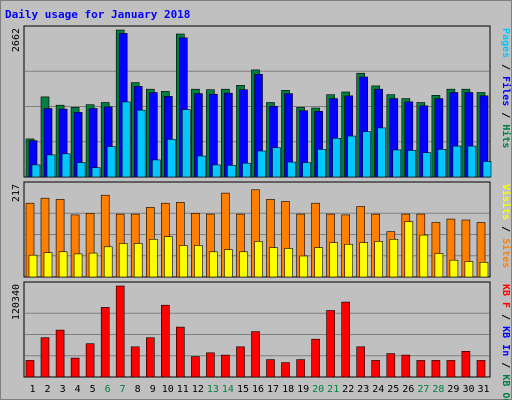 The image size is (512, 400). What do you see at coordinates (288, 389) in the screenshot?
I see `day-label-18: 18` at bounding box center [288, 389].